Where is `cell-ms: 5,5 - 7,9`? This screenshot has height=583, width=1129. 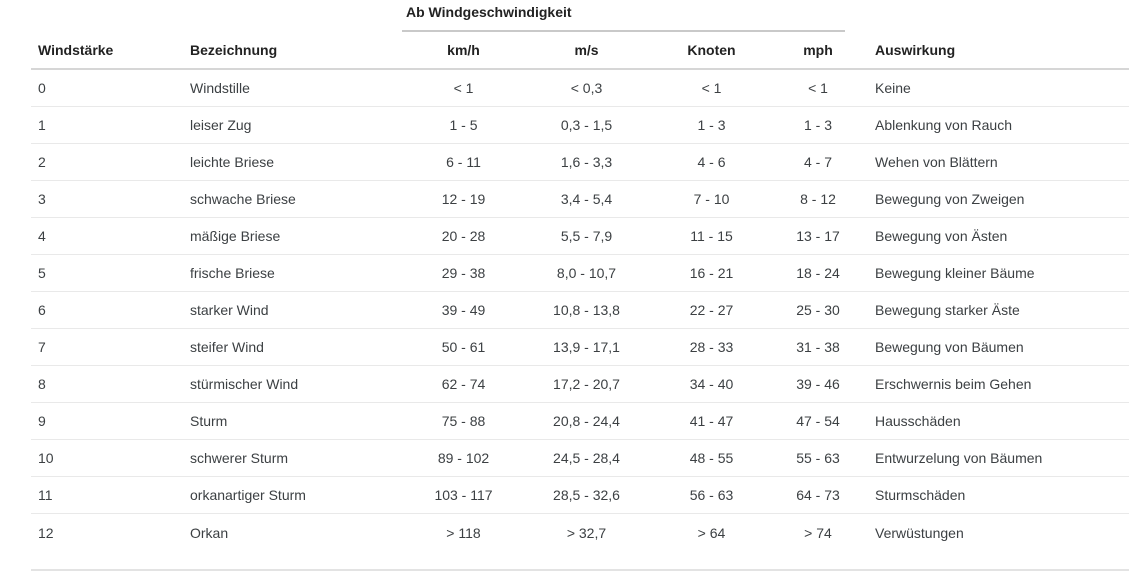 cell-ms: 5,5 - 7,9 is located at coordinates (586, 236).